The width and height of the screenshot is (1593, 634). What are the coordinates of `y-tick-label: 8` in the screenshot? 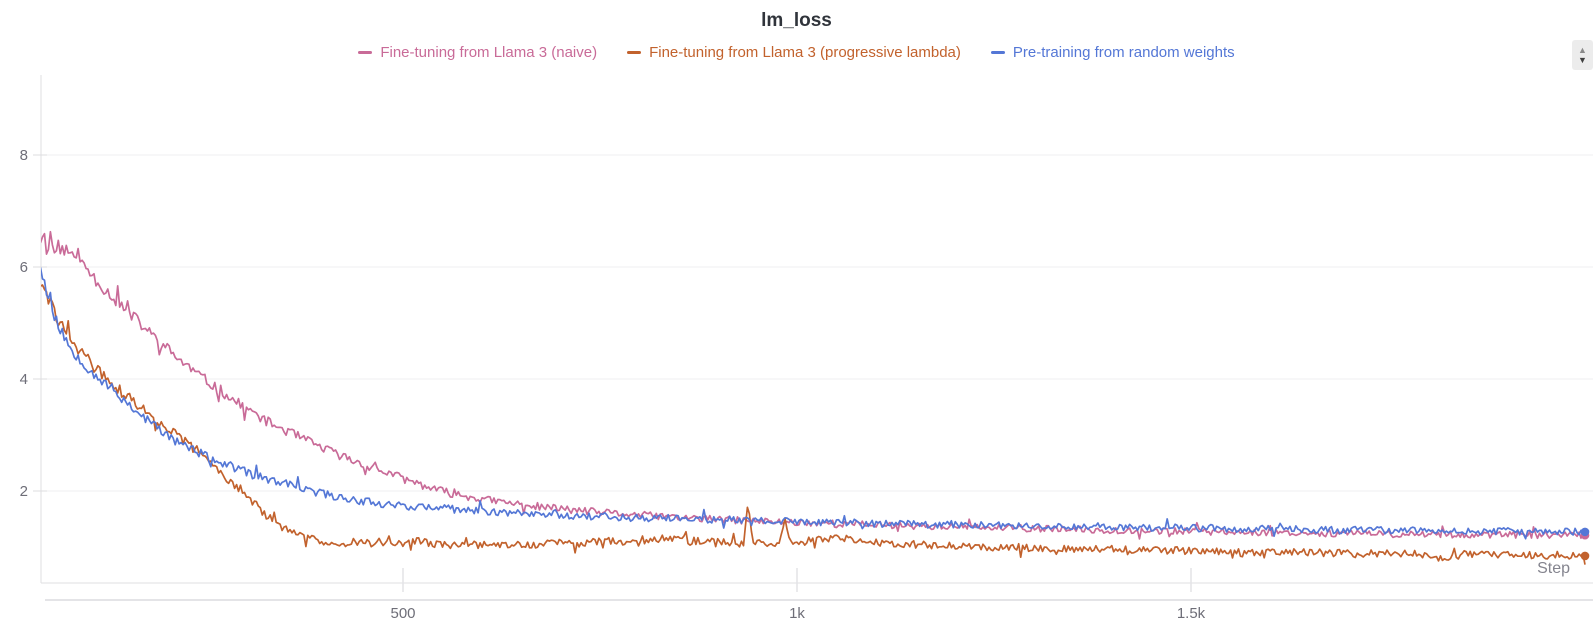 It's located at (24, 155).